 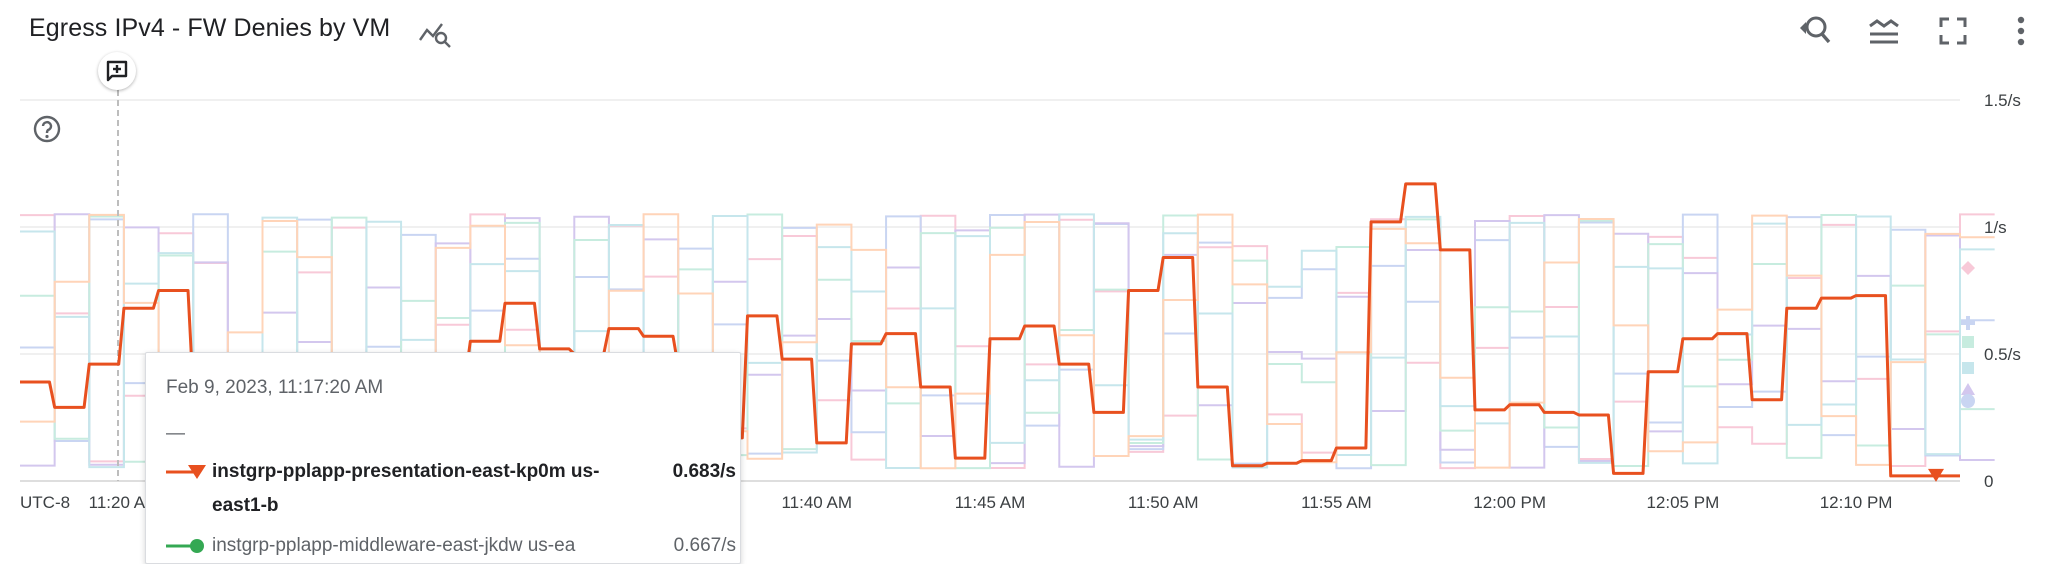 I want to click on add-comment-icon, so click(x=117, y=71).